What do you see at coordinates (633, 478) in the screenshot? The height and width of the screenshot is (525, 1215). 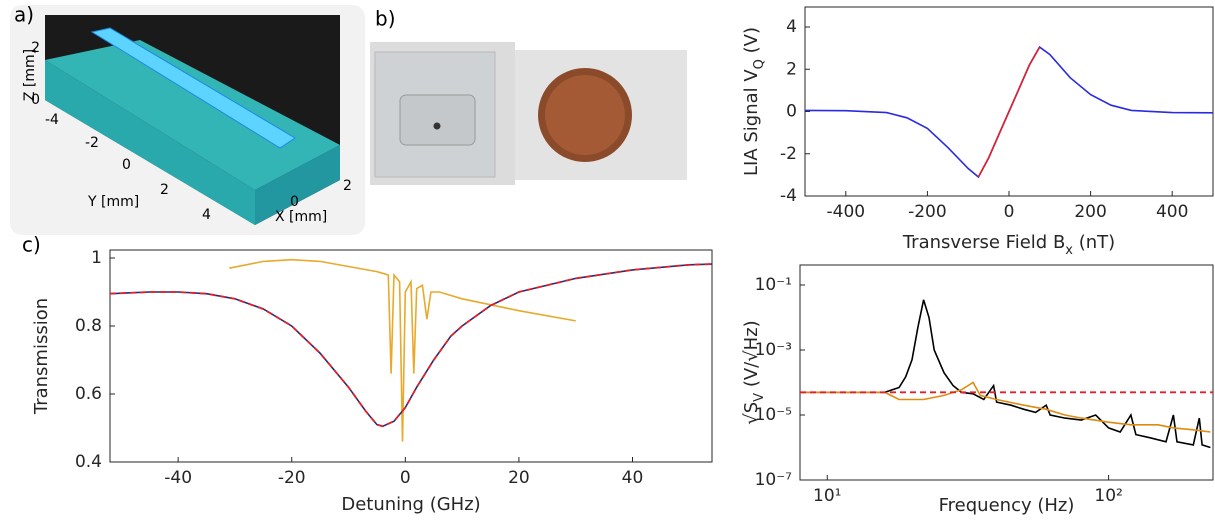 I see `x-tick-label: 40` at bounding box center [633, 478].